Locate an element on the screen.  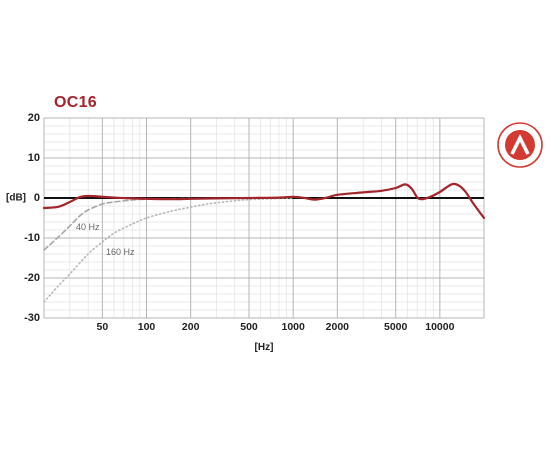
y-tick-label: -10 is located at coordinates (32, 238).